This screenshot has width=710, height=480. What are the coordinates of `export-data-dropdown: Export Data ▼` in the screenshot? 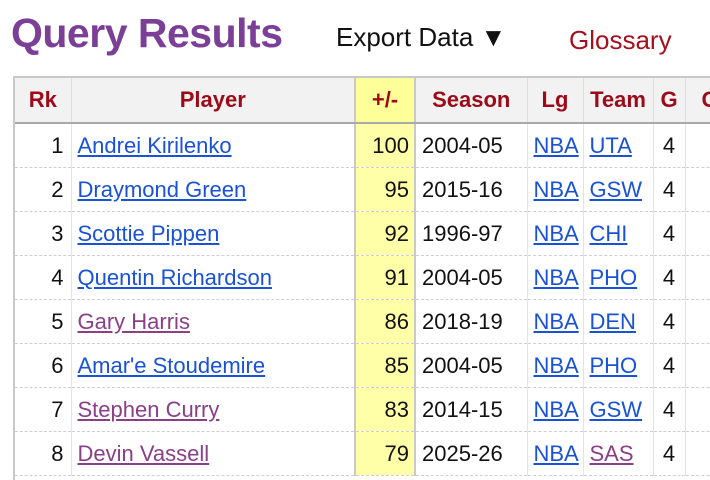 It's located at (421, 37).